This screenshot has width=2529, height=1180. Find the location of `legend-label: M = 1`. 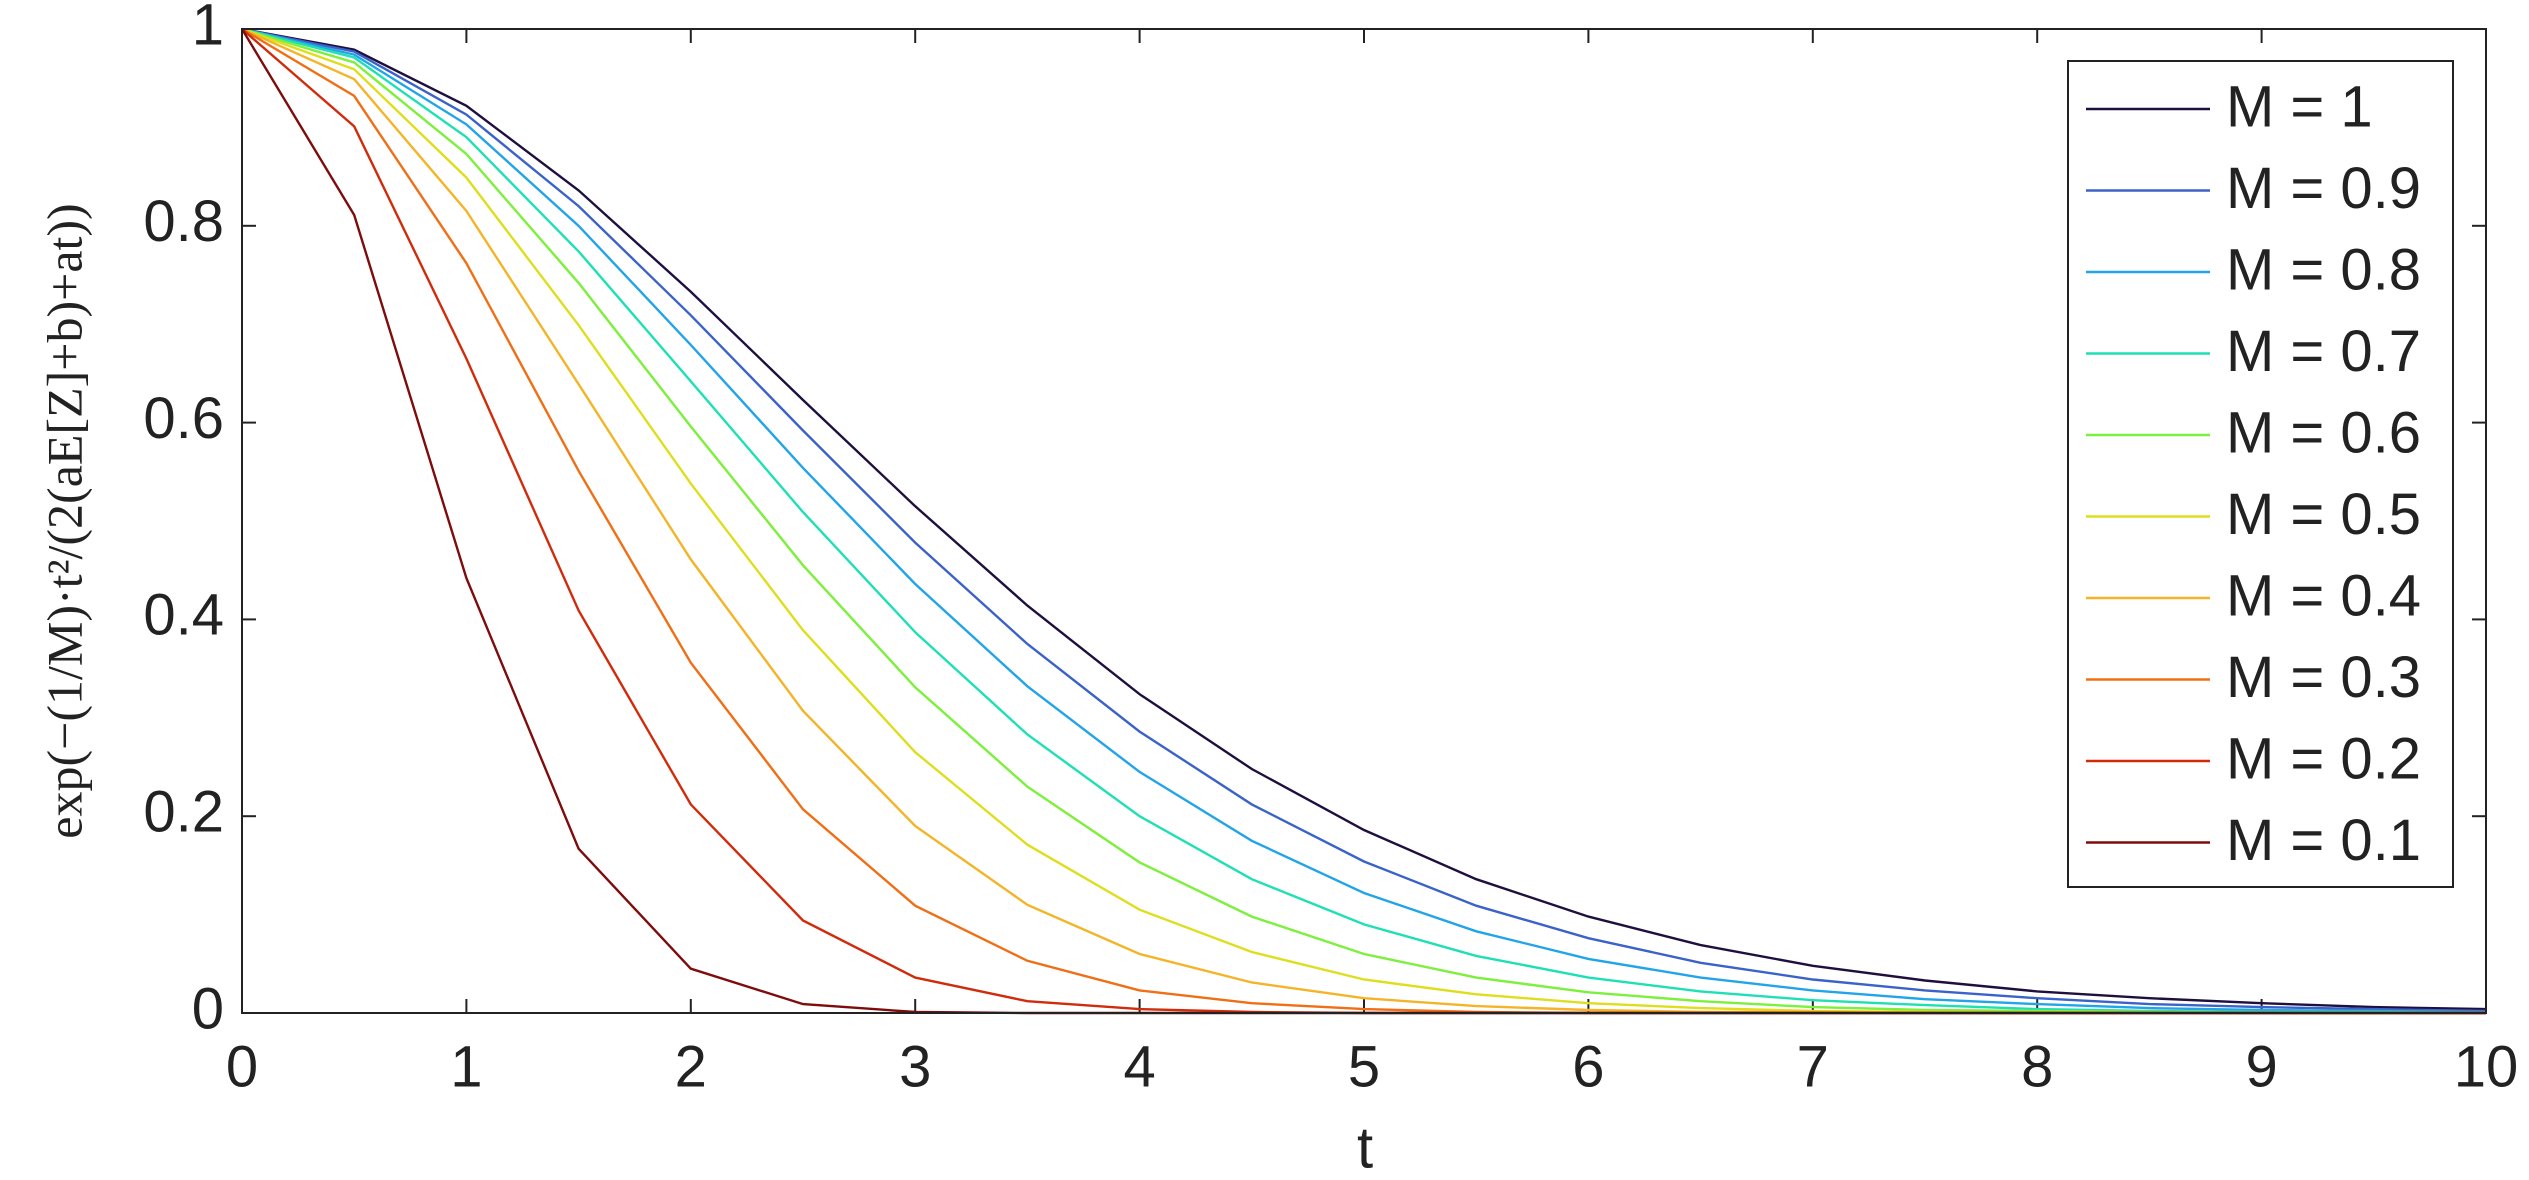

legend-label: M = 1 is located at coordinates (2299, 106).